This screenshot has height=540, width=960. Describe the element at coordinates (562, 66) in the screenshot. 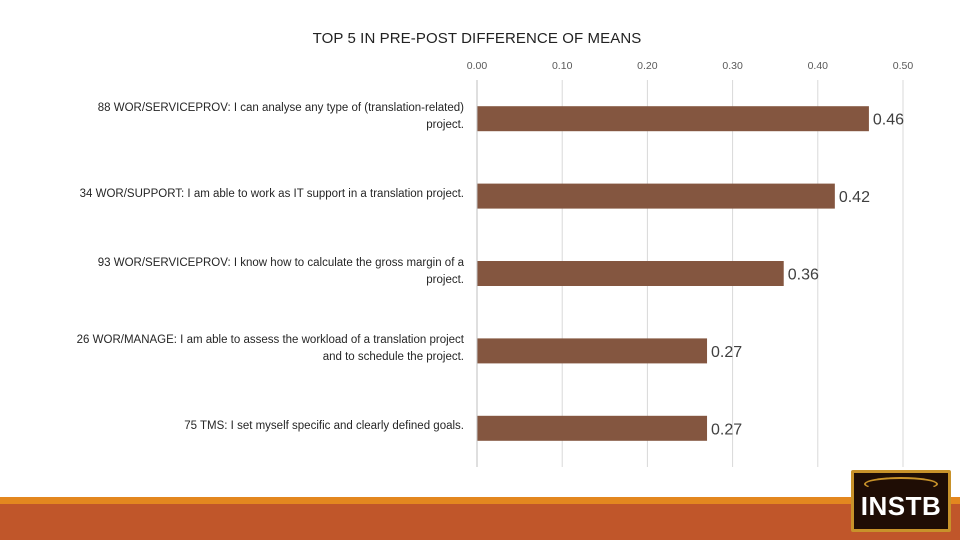

I see `x-tick-label: 0.10` at that location.